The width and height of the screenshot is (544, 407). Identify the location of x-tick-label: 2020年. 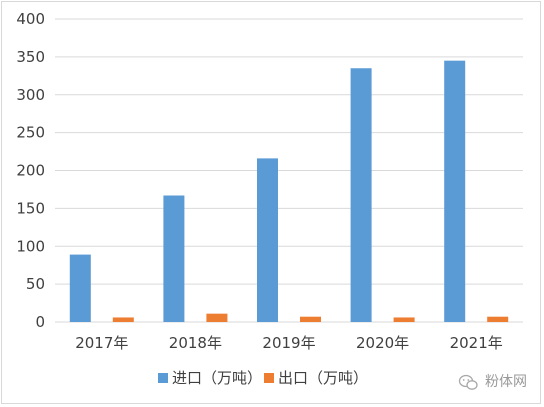
(382, 343).